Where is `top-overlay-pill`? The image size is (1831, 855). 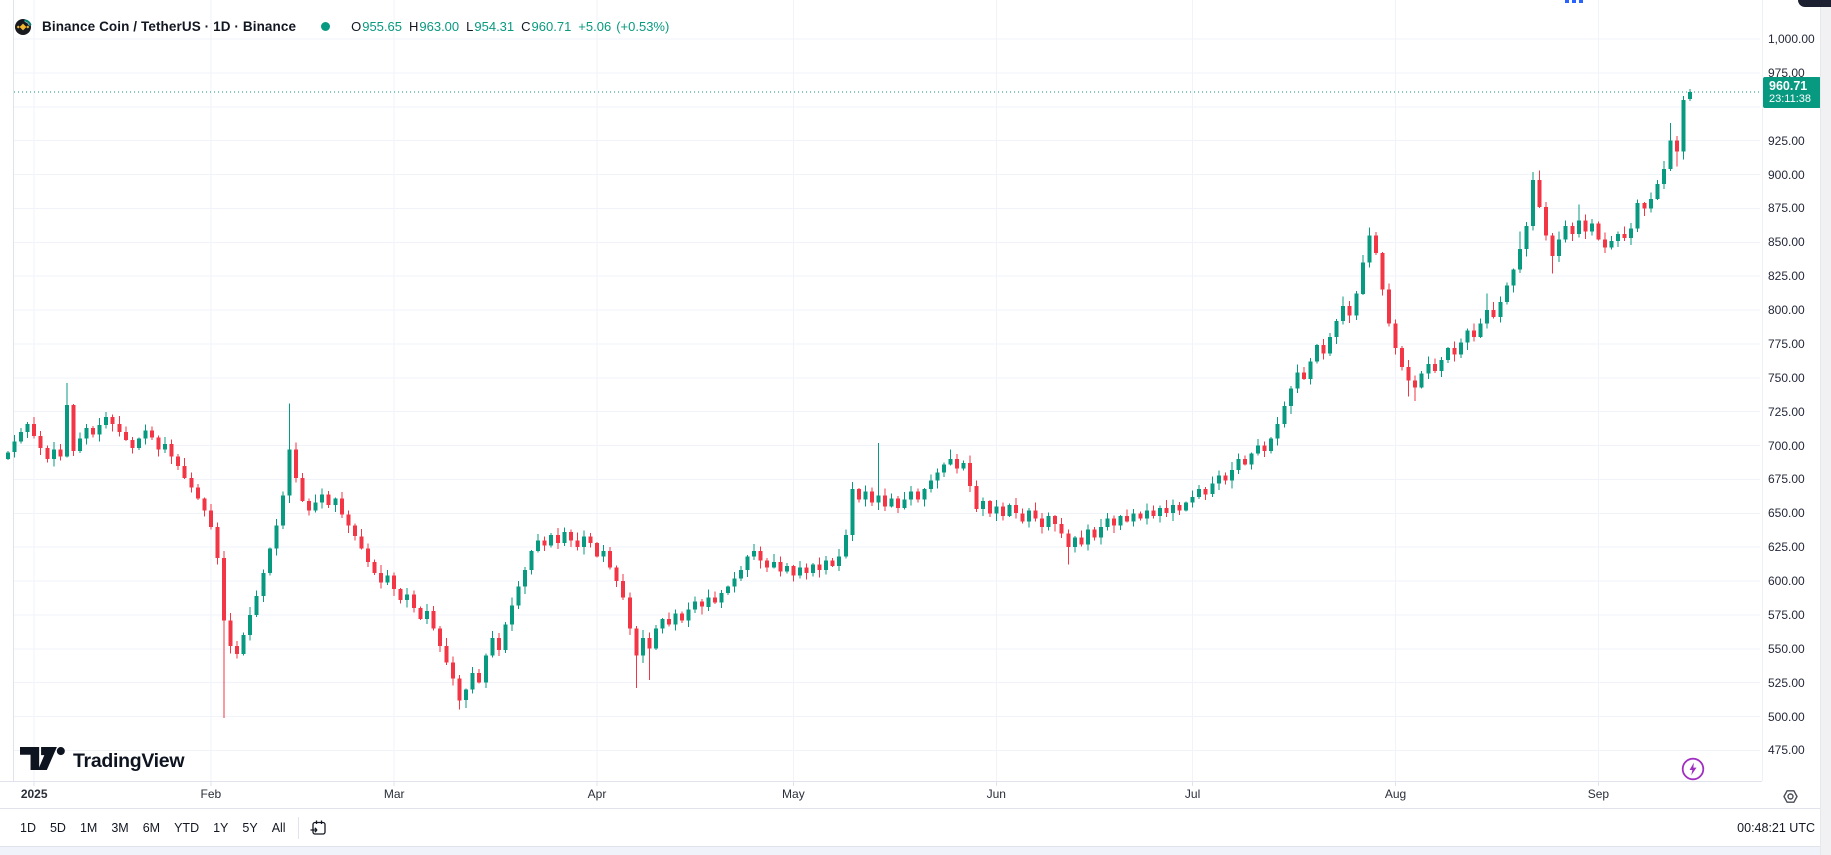
top-overlay-pill is located at coordinates (1814, 3).